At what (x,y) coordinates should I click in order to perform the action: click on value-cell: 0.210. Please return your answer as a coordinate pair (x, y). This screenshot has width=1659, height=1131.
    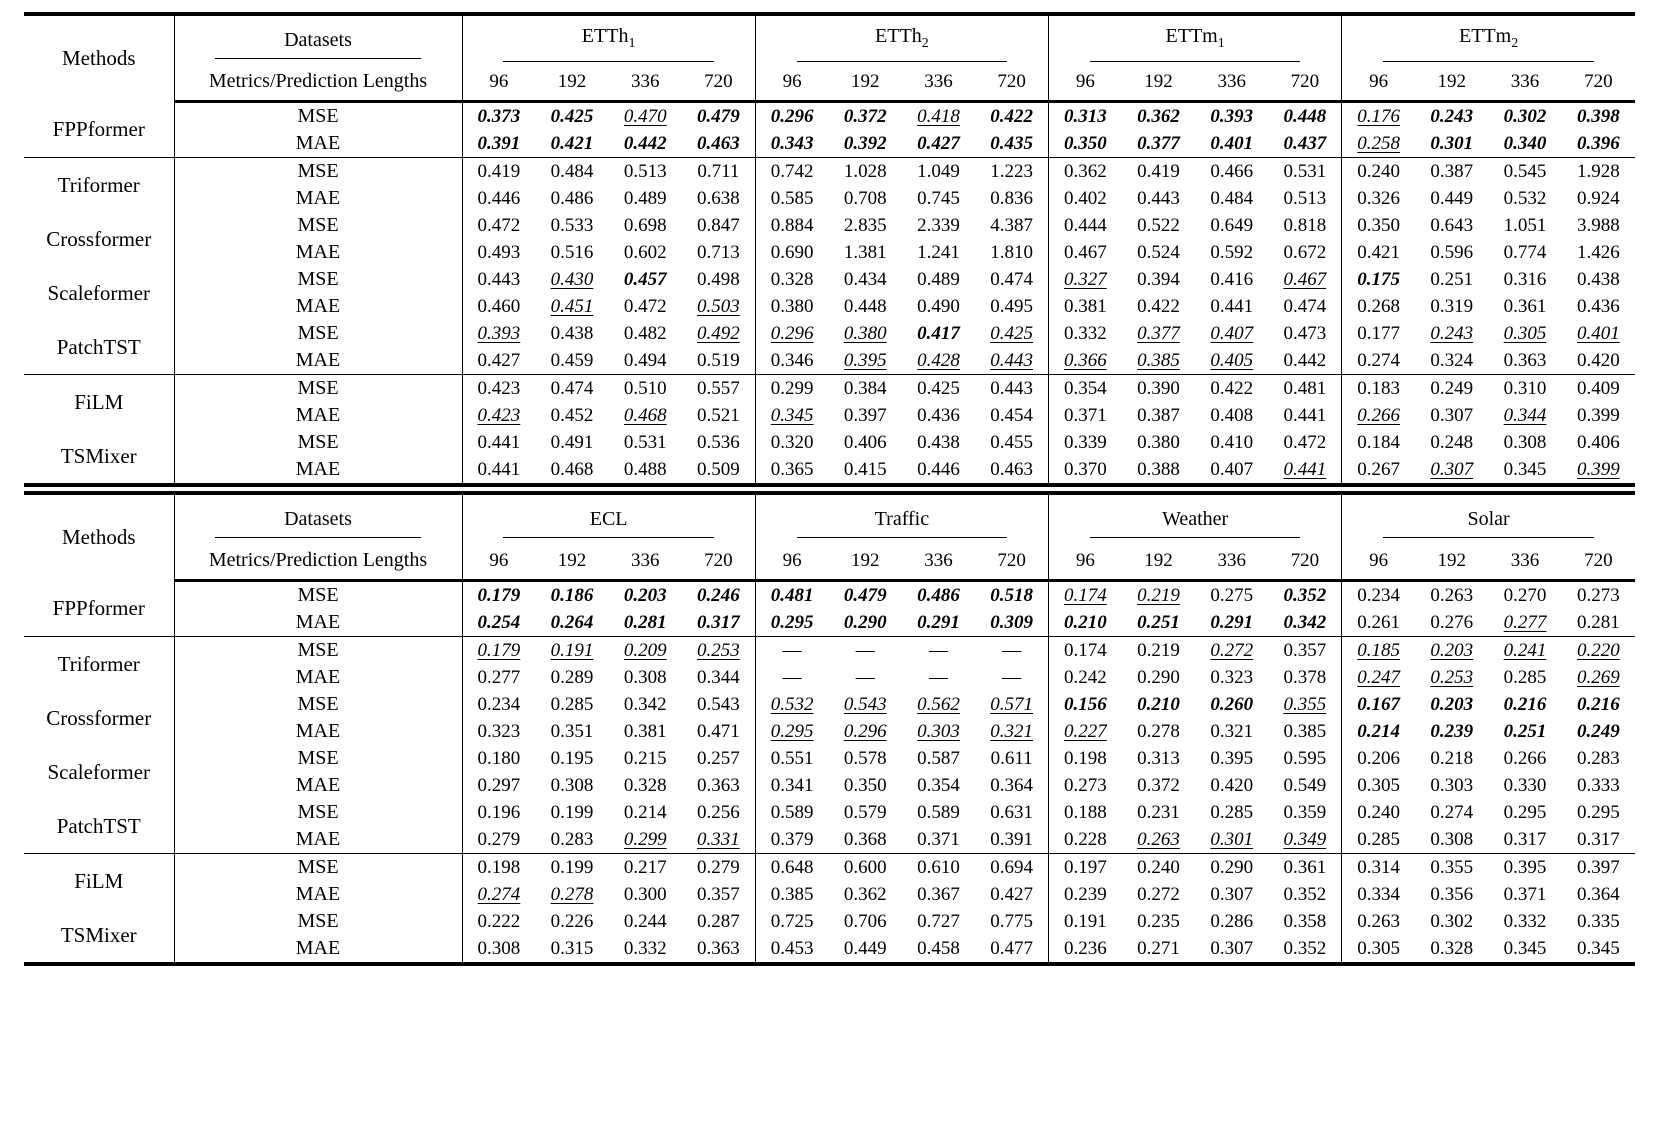
    Looking at the image, I should click on (1084, 623).